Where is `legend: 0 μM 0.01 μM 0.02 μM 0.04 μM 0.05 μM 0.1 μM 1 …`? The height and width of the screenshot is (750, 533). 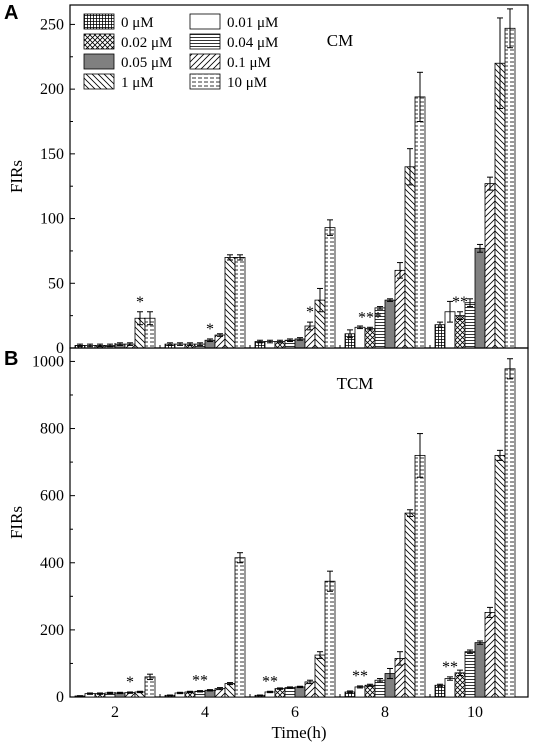 legend: 0 μM 0.01 μM 0.02 μM 0.04 μM 0.05 μM 0.1 μM 1 … is located at coordinates (180, 52).